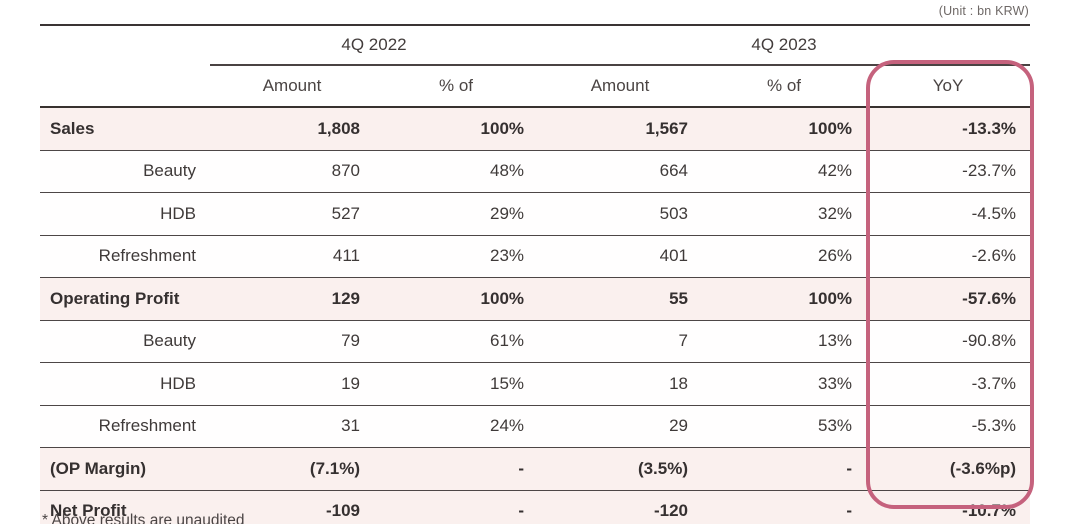  Describe the element at coordinates (620, 256) in the screenshot. I see `cell-amount-2023: 401` at that location.